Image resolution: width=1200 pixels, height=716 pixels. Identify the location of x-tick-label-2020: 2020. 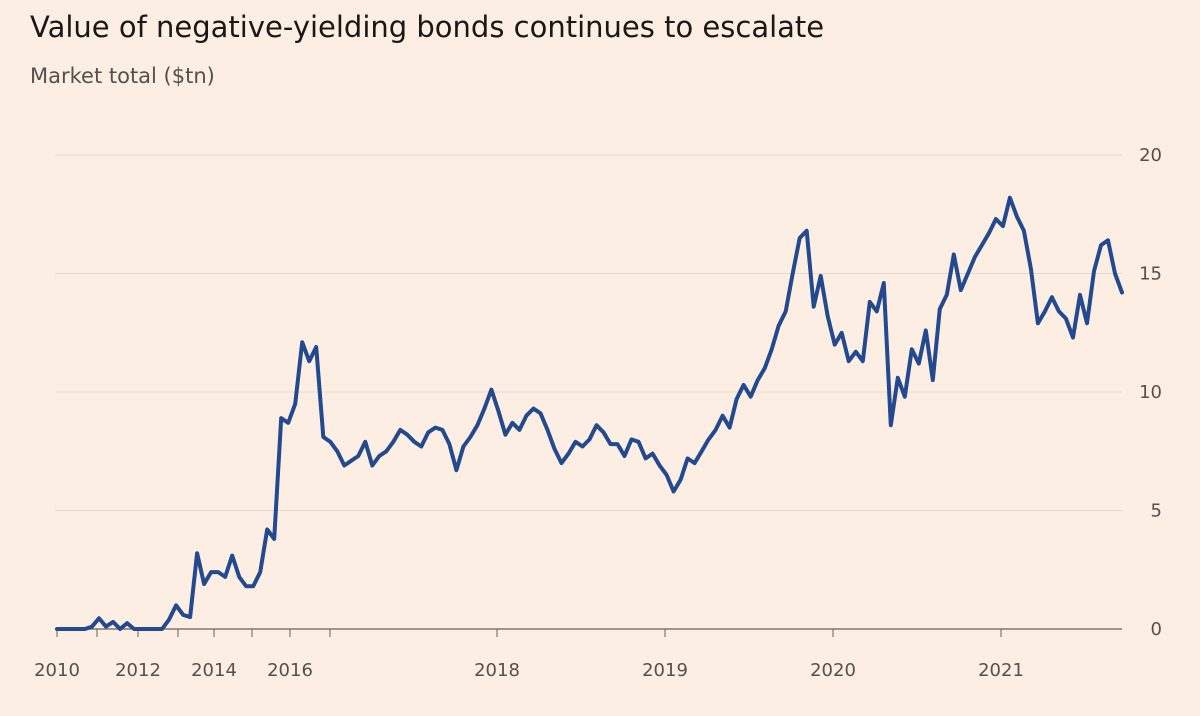
(833, 670).